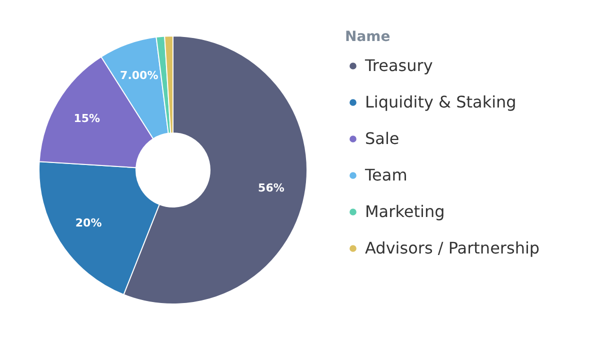  What do you see at coordinates (405, 211) in the screenshot?
I see `legend-label: Marketing` at bounding box center [405, 211].